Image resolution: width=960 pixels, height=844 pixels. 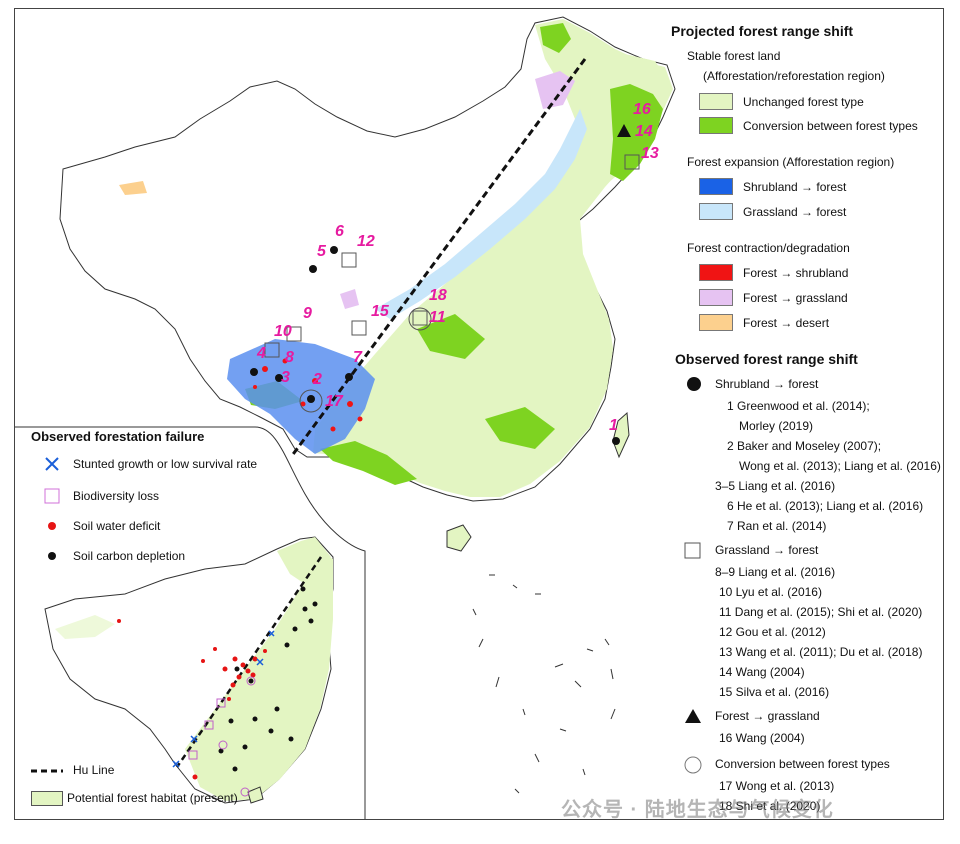 I want to click on legend-unchanged: Unchanged forest type, so click(x=803, y=102).